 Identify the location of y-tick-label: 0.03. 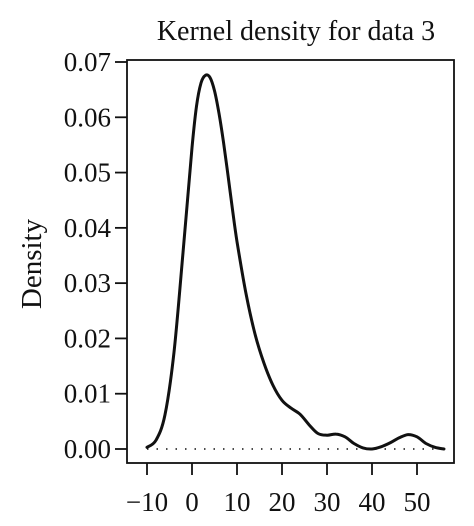
(87, 283).